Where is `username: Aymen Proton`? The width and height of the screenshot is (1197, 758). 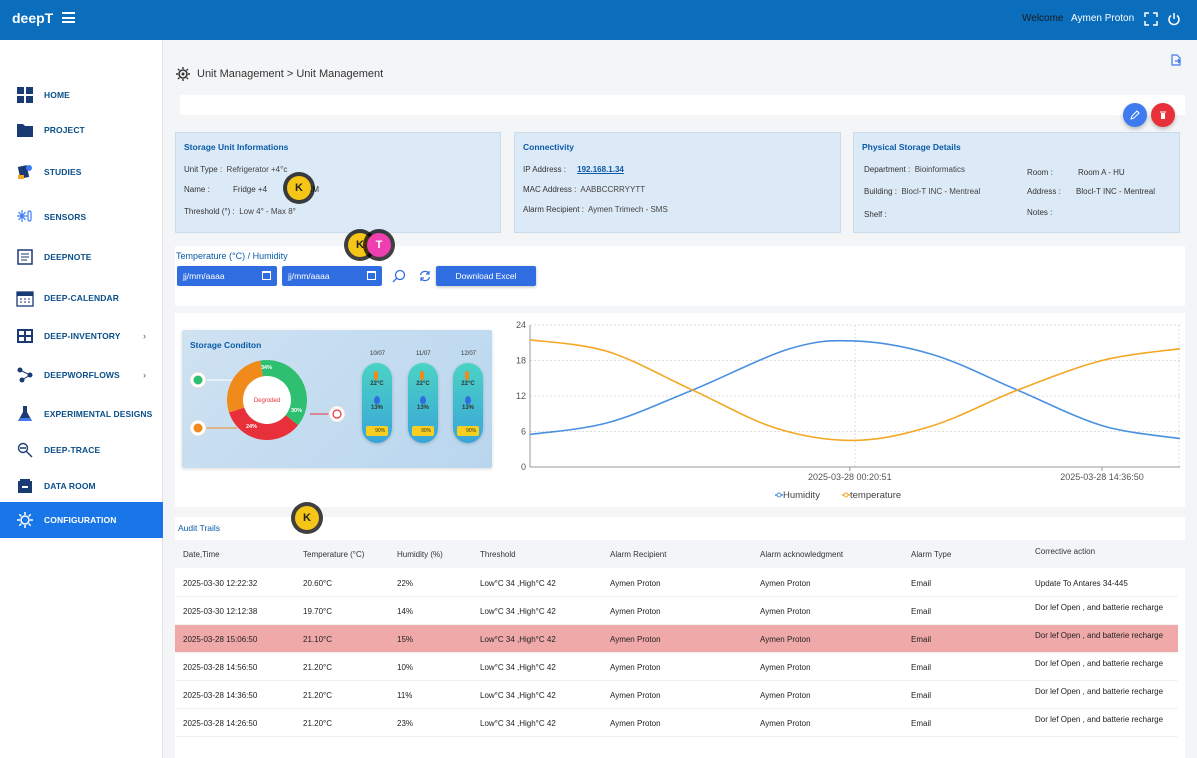 username: Aymen Proton is located at coordinates (1103, 18).